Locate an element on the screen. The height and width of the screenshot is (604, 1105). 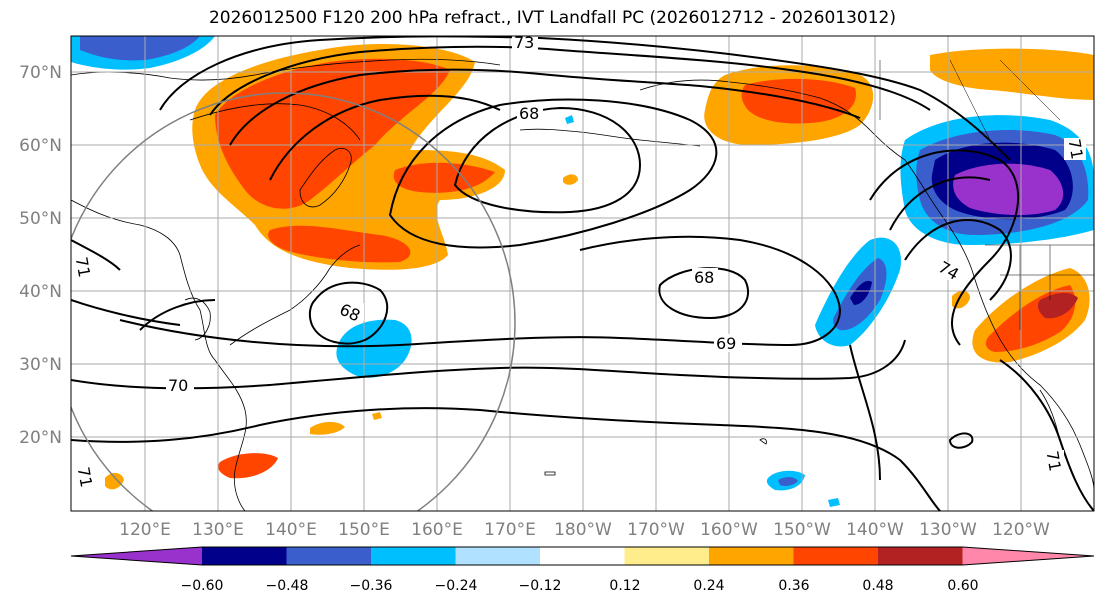
contour-71-east is located at coordinates (1046, 435).